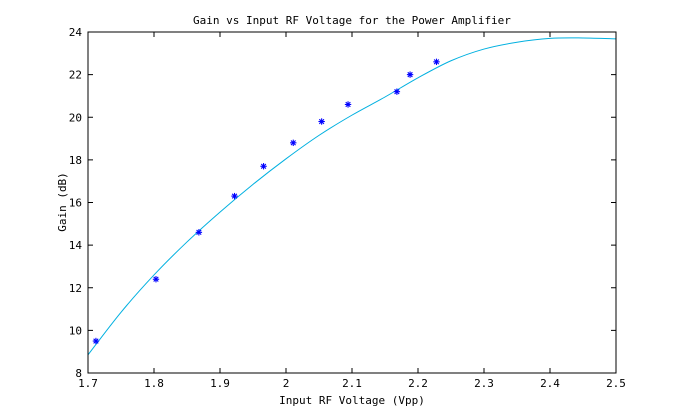 This screenshot has height=420, width=680. Describe the element at coordinates (76, 32) in the screenshot. I see `y-tick-label: 24` at that location.